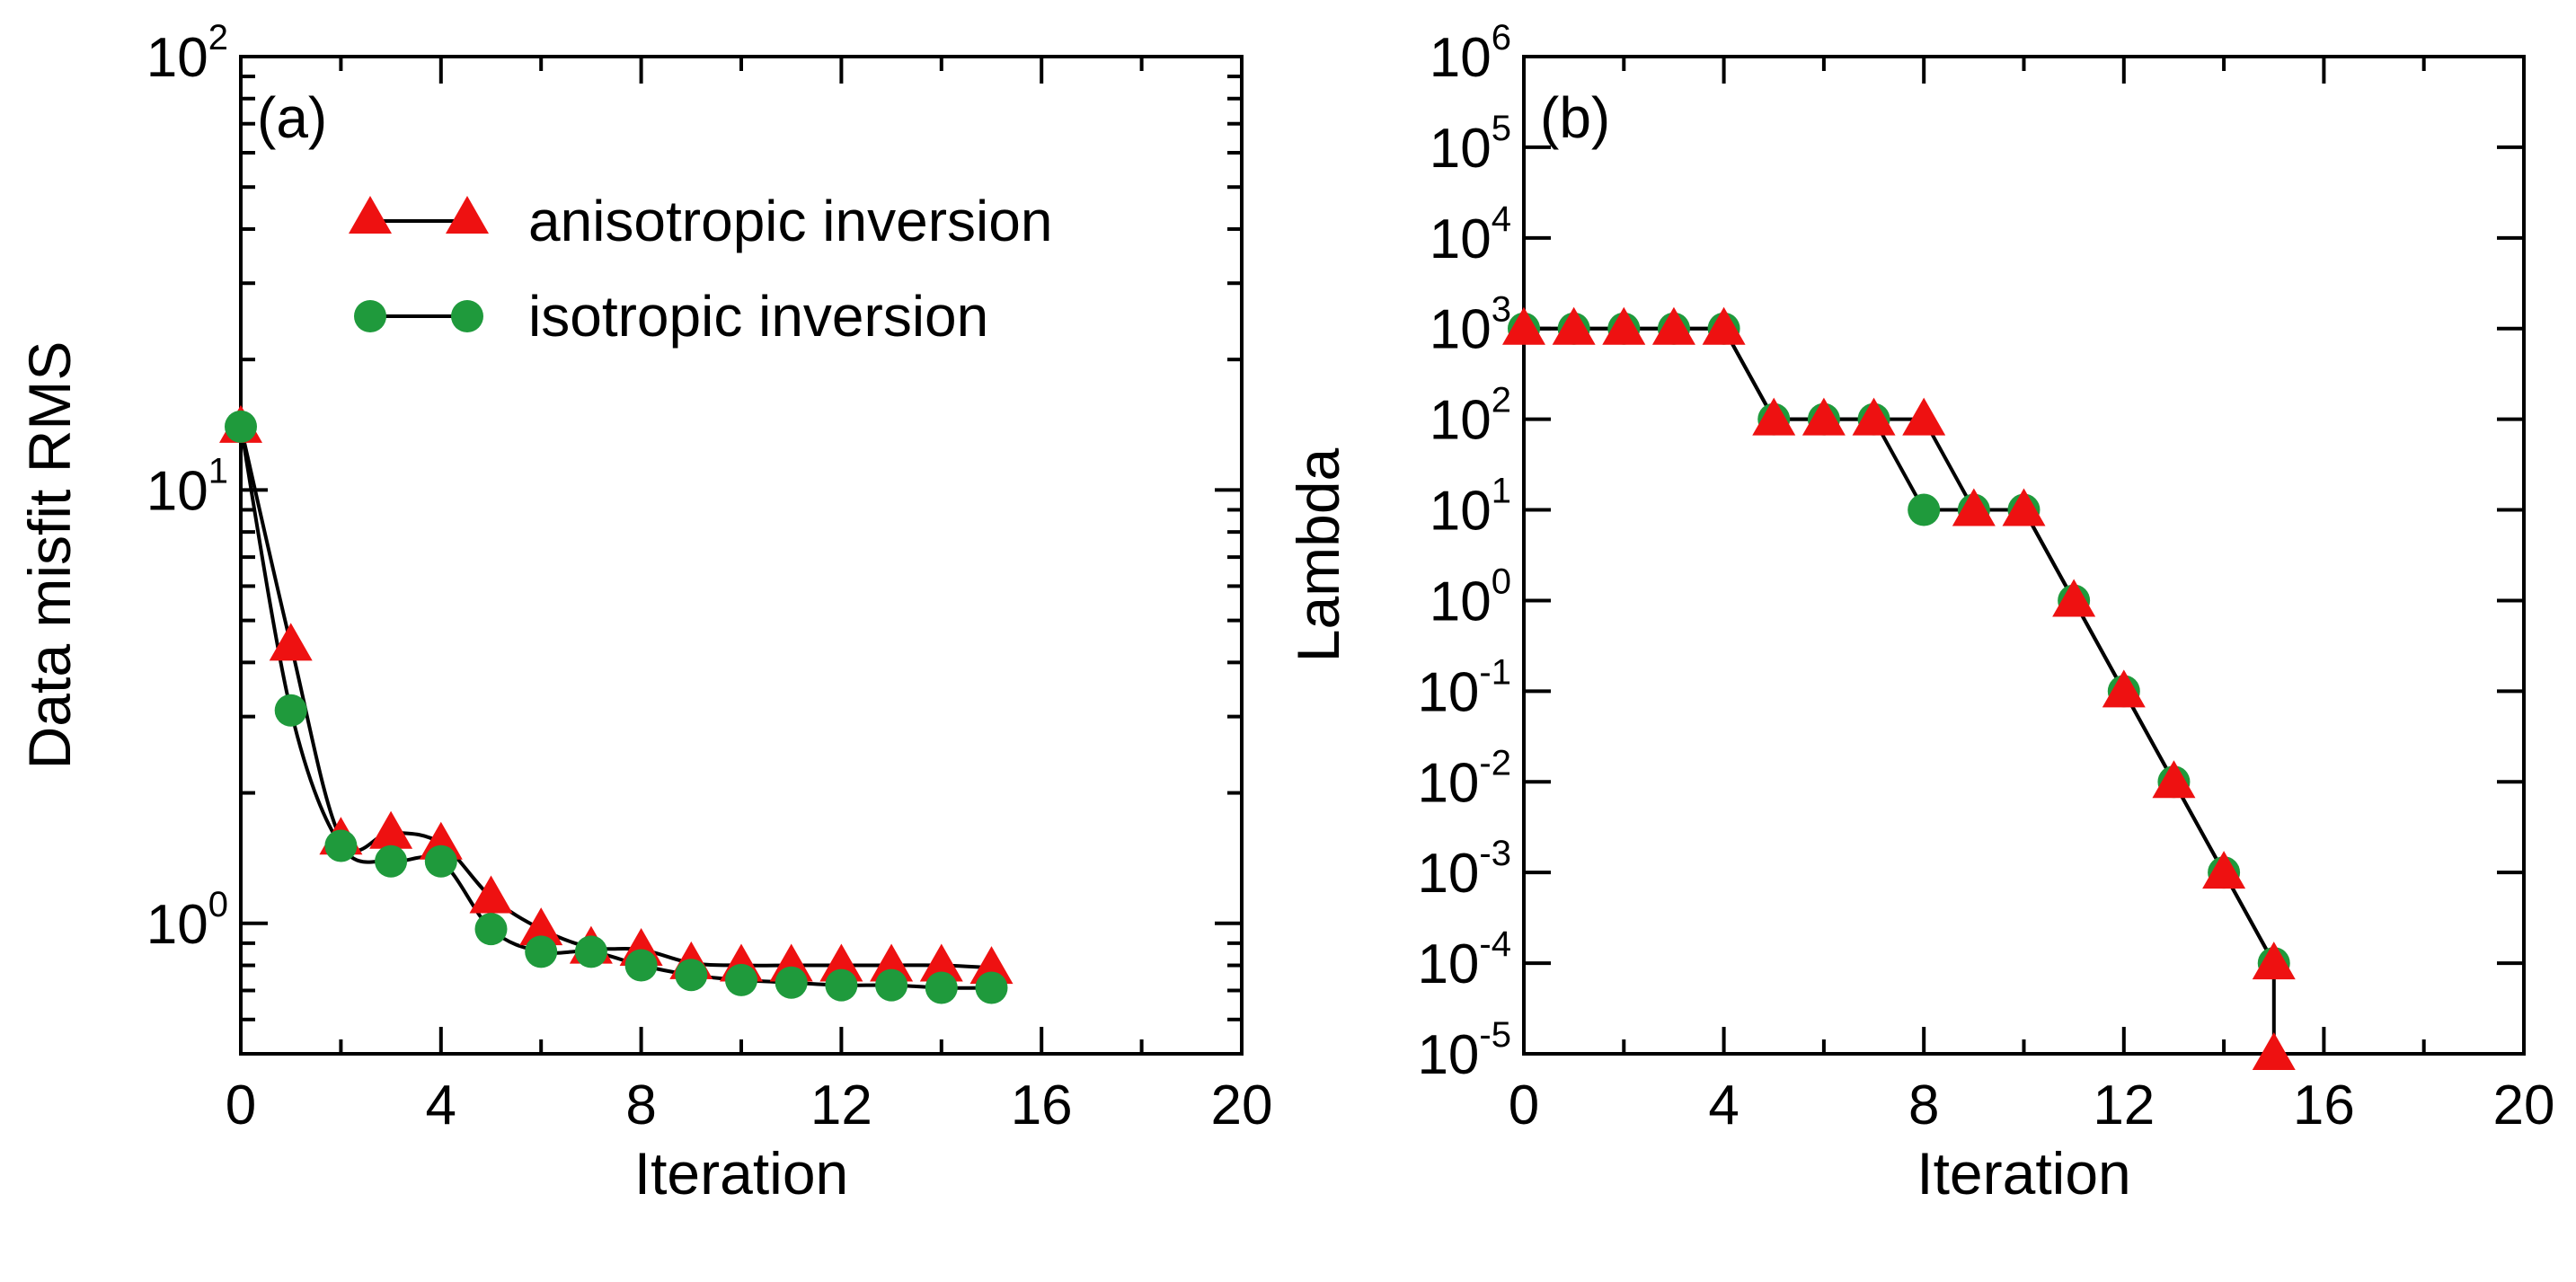 The image size is (2576, 1282). Describe the element at coordinates (1318, 554) in the screenshot. I see `y-axis-title: Lambda` at that location.